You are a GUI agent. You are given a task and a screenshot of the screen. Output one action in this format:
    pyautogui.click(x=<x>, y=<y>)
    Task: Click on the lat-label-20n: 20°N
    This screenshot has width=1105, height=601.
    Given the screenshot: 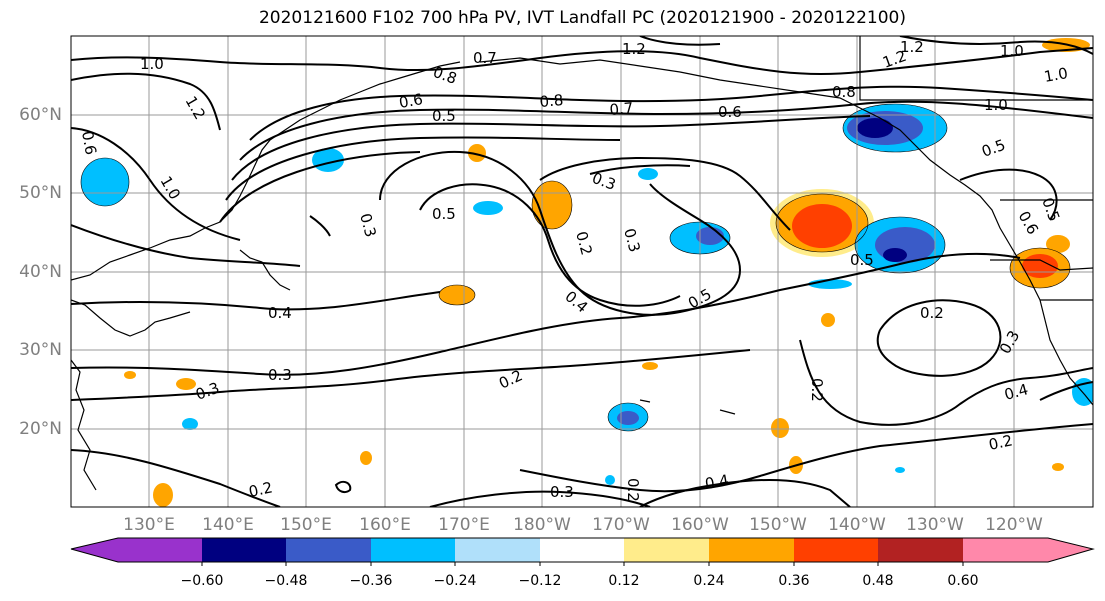 What is the action you would take?
    pyautogui.click(x=40, y=429)
    